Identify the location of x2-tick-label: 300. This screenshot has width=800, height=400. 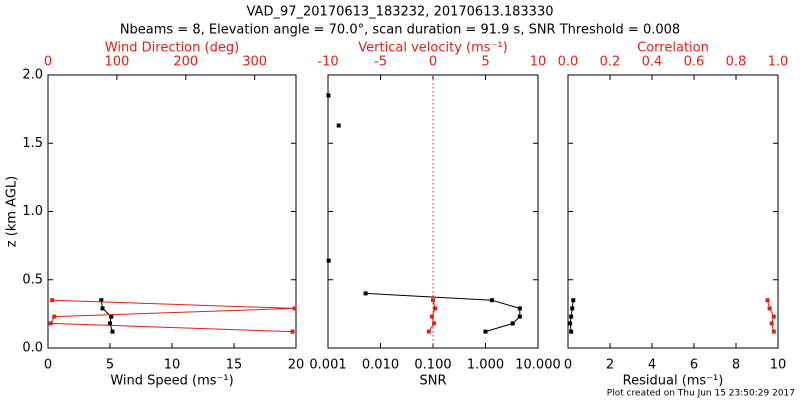
(254, 62).